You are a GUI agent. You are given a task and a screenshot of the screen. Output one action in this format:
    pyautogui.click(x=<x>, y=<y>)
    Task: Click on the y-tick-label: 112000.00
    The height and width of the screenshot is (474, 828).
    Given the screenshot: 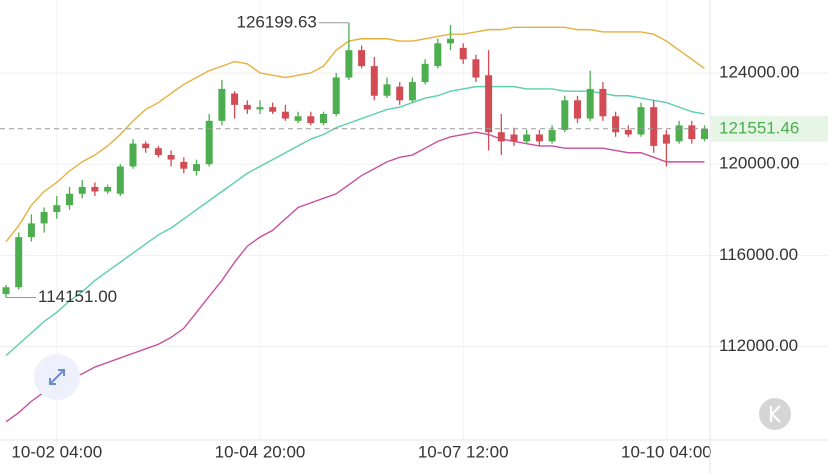 What is the action you would take?
    pyautogui.click(x=758, y=345)
    